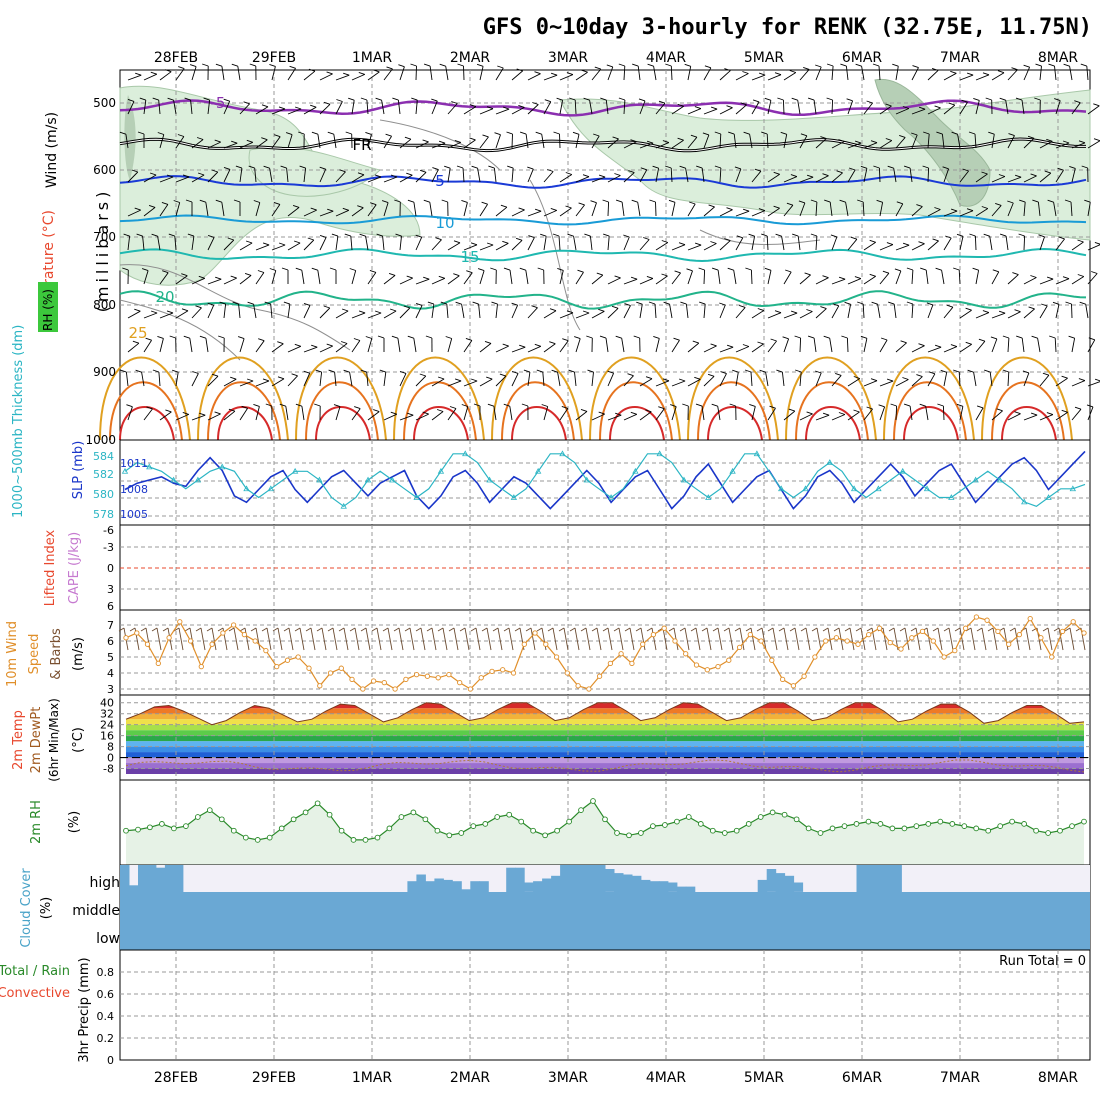 This screenshot has width=1100, height=1104. I want to click on precip-convective-label: Convective, so click(35, 993).